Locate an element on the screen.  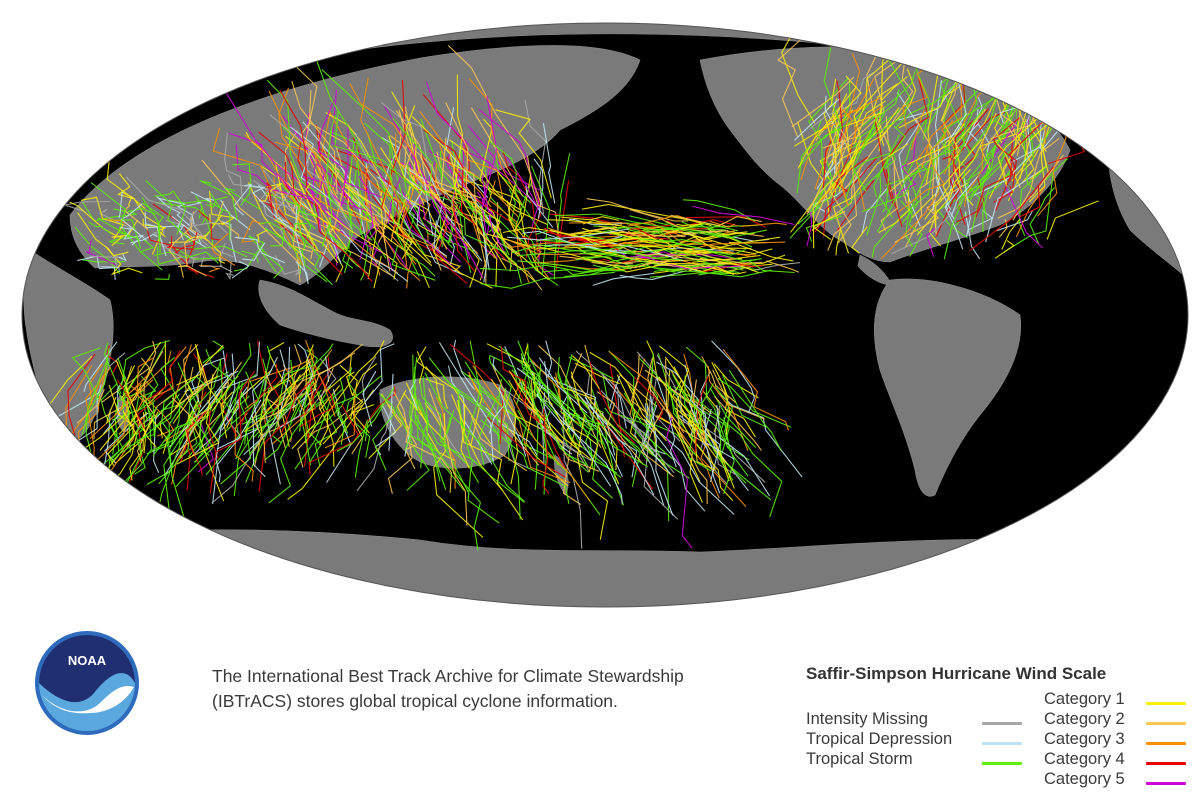
legend-title: Saffir-Simpson Hurricane Wind Scale is located at coordinates (956, 673).